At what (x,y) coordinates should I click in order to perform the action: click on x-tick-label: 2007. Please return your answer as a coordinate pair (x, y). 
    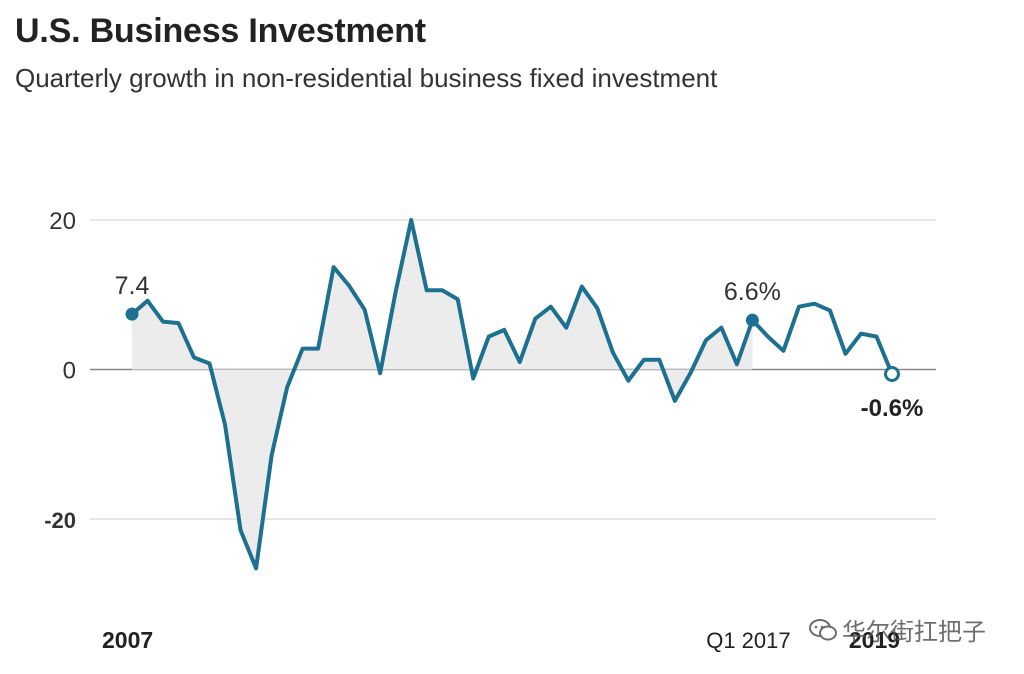
    Looking at the image, I should click on (127, 640).